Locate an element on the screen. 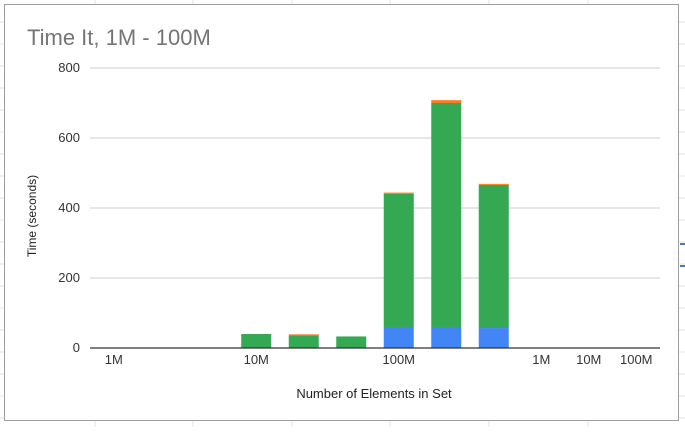 The height and width of the screenshot is (432, 685). y-tick-label: 800 is located at coordinates (69, 67).